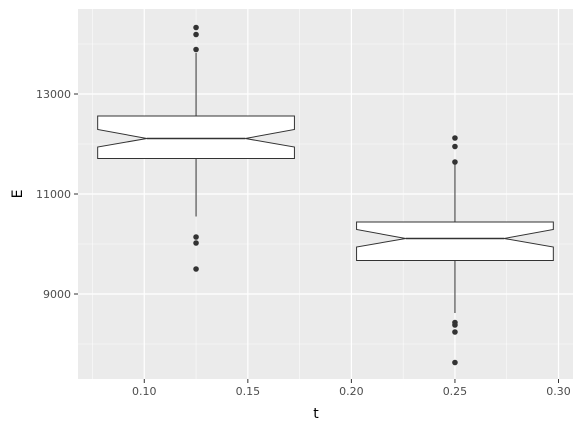  Describe the element at coordinates (53, 194) in the screenshot. I see `y-tick-label: 11000` at that location.